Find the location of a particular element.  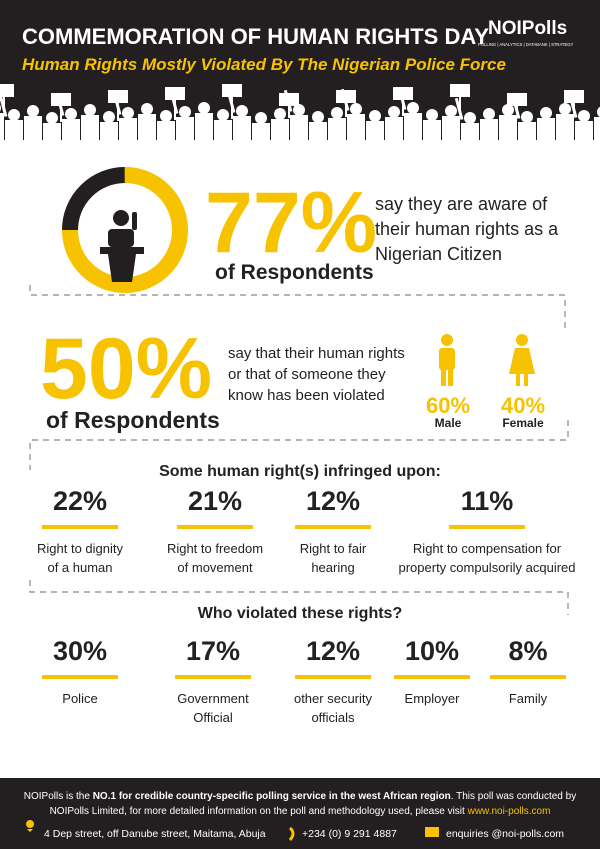

item-label: of movement is located at coordinates (215, 567).